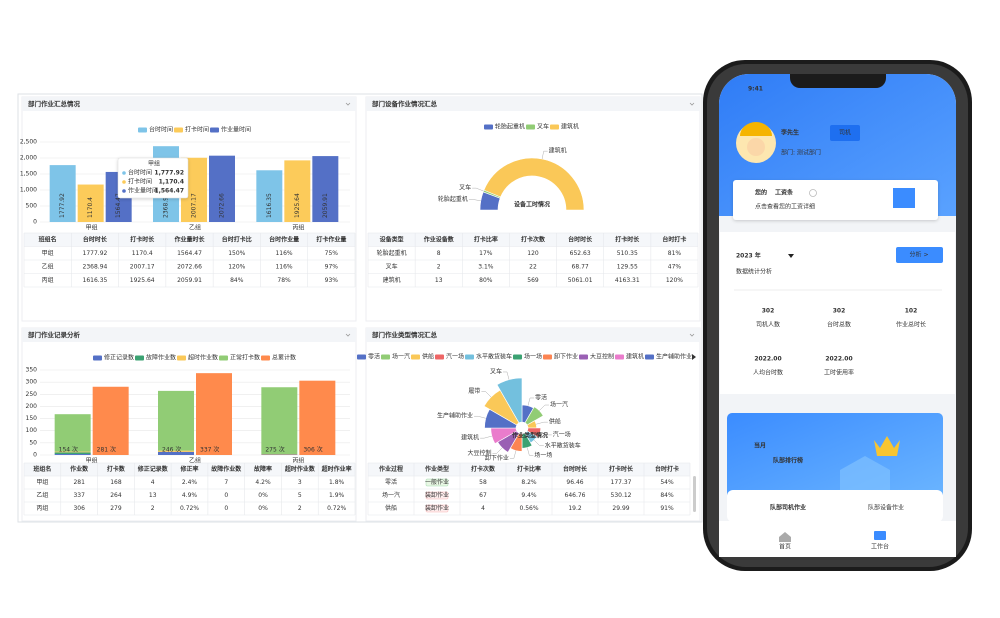  Describe the element at coordinates (325, 205) in the screenshot. I see `bar-value-label: 2059.91` at that location.